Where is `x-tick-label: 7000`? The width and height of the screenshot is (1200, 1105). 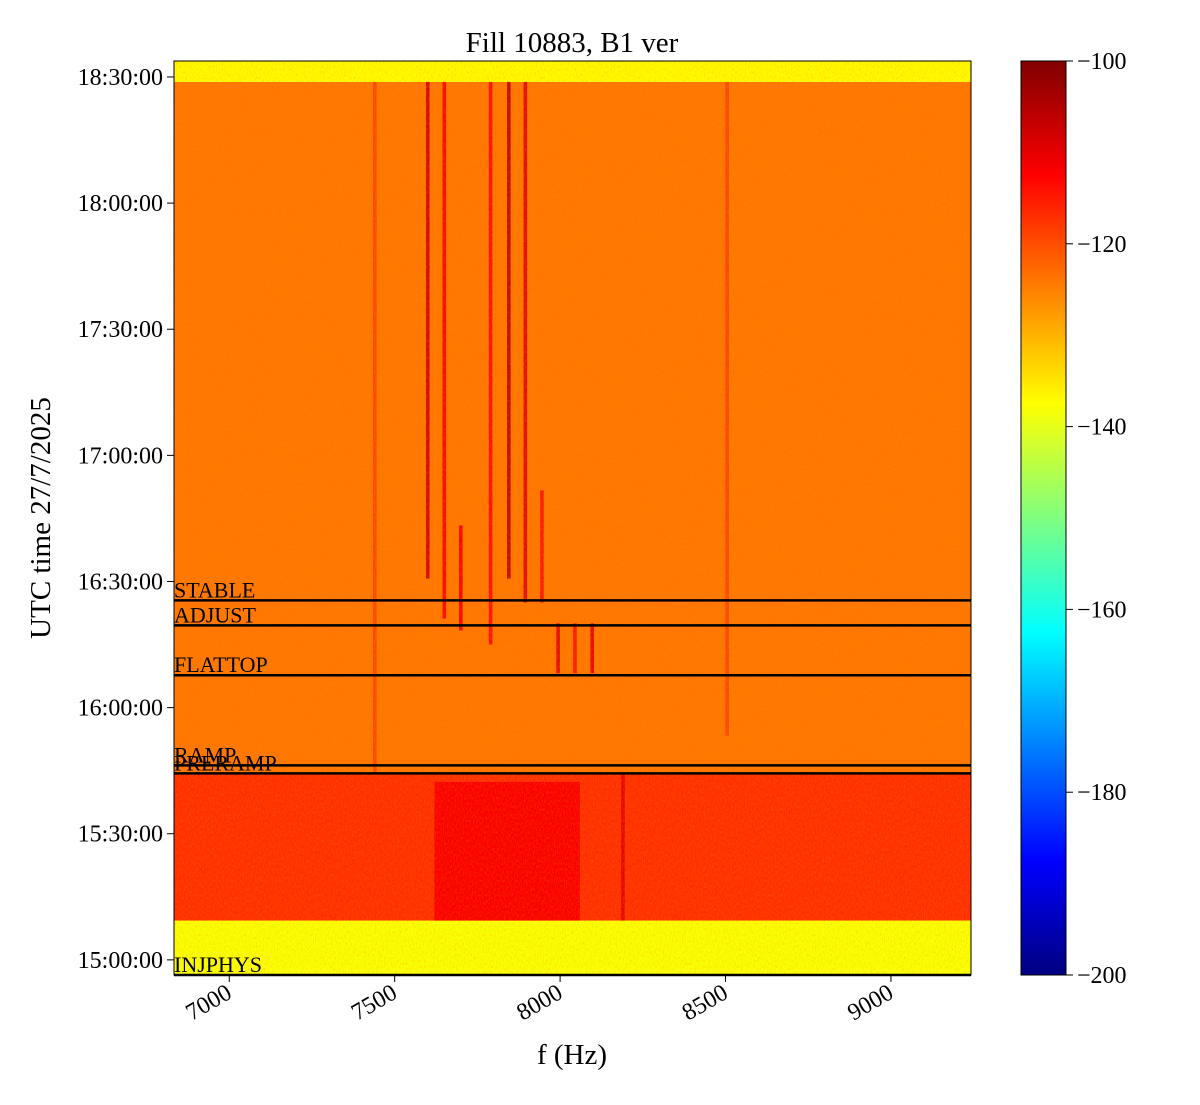 x-tick-label: 7000 is located at coordinates (209, 1003).